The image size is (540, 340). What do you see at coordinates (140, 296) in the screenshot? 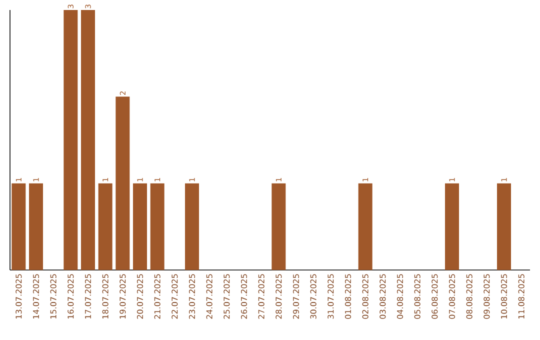
I see `x-tick-label: 20.07.2025` at bounding box center [140, 296].